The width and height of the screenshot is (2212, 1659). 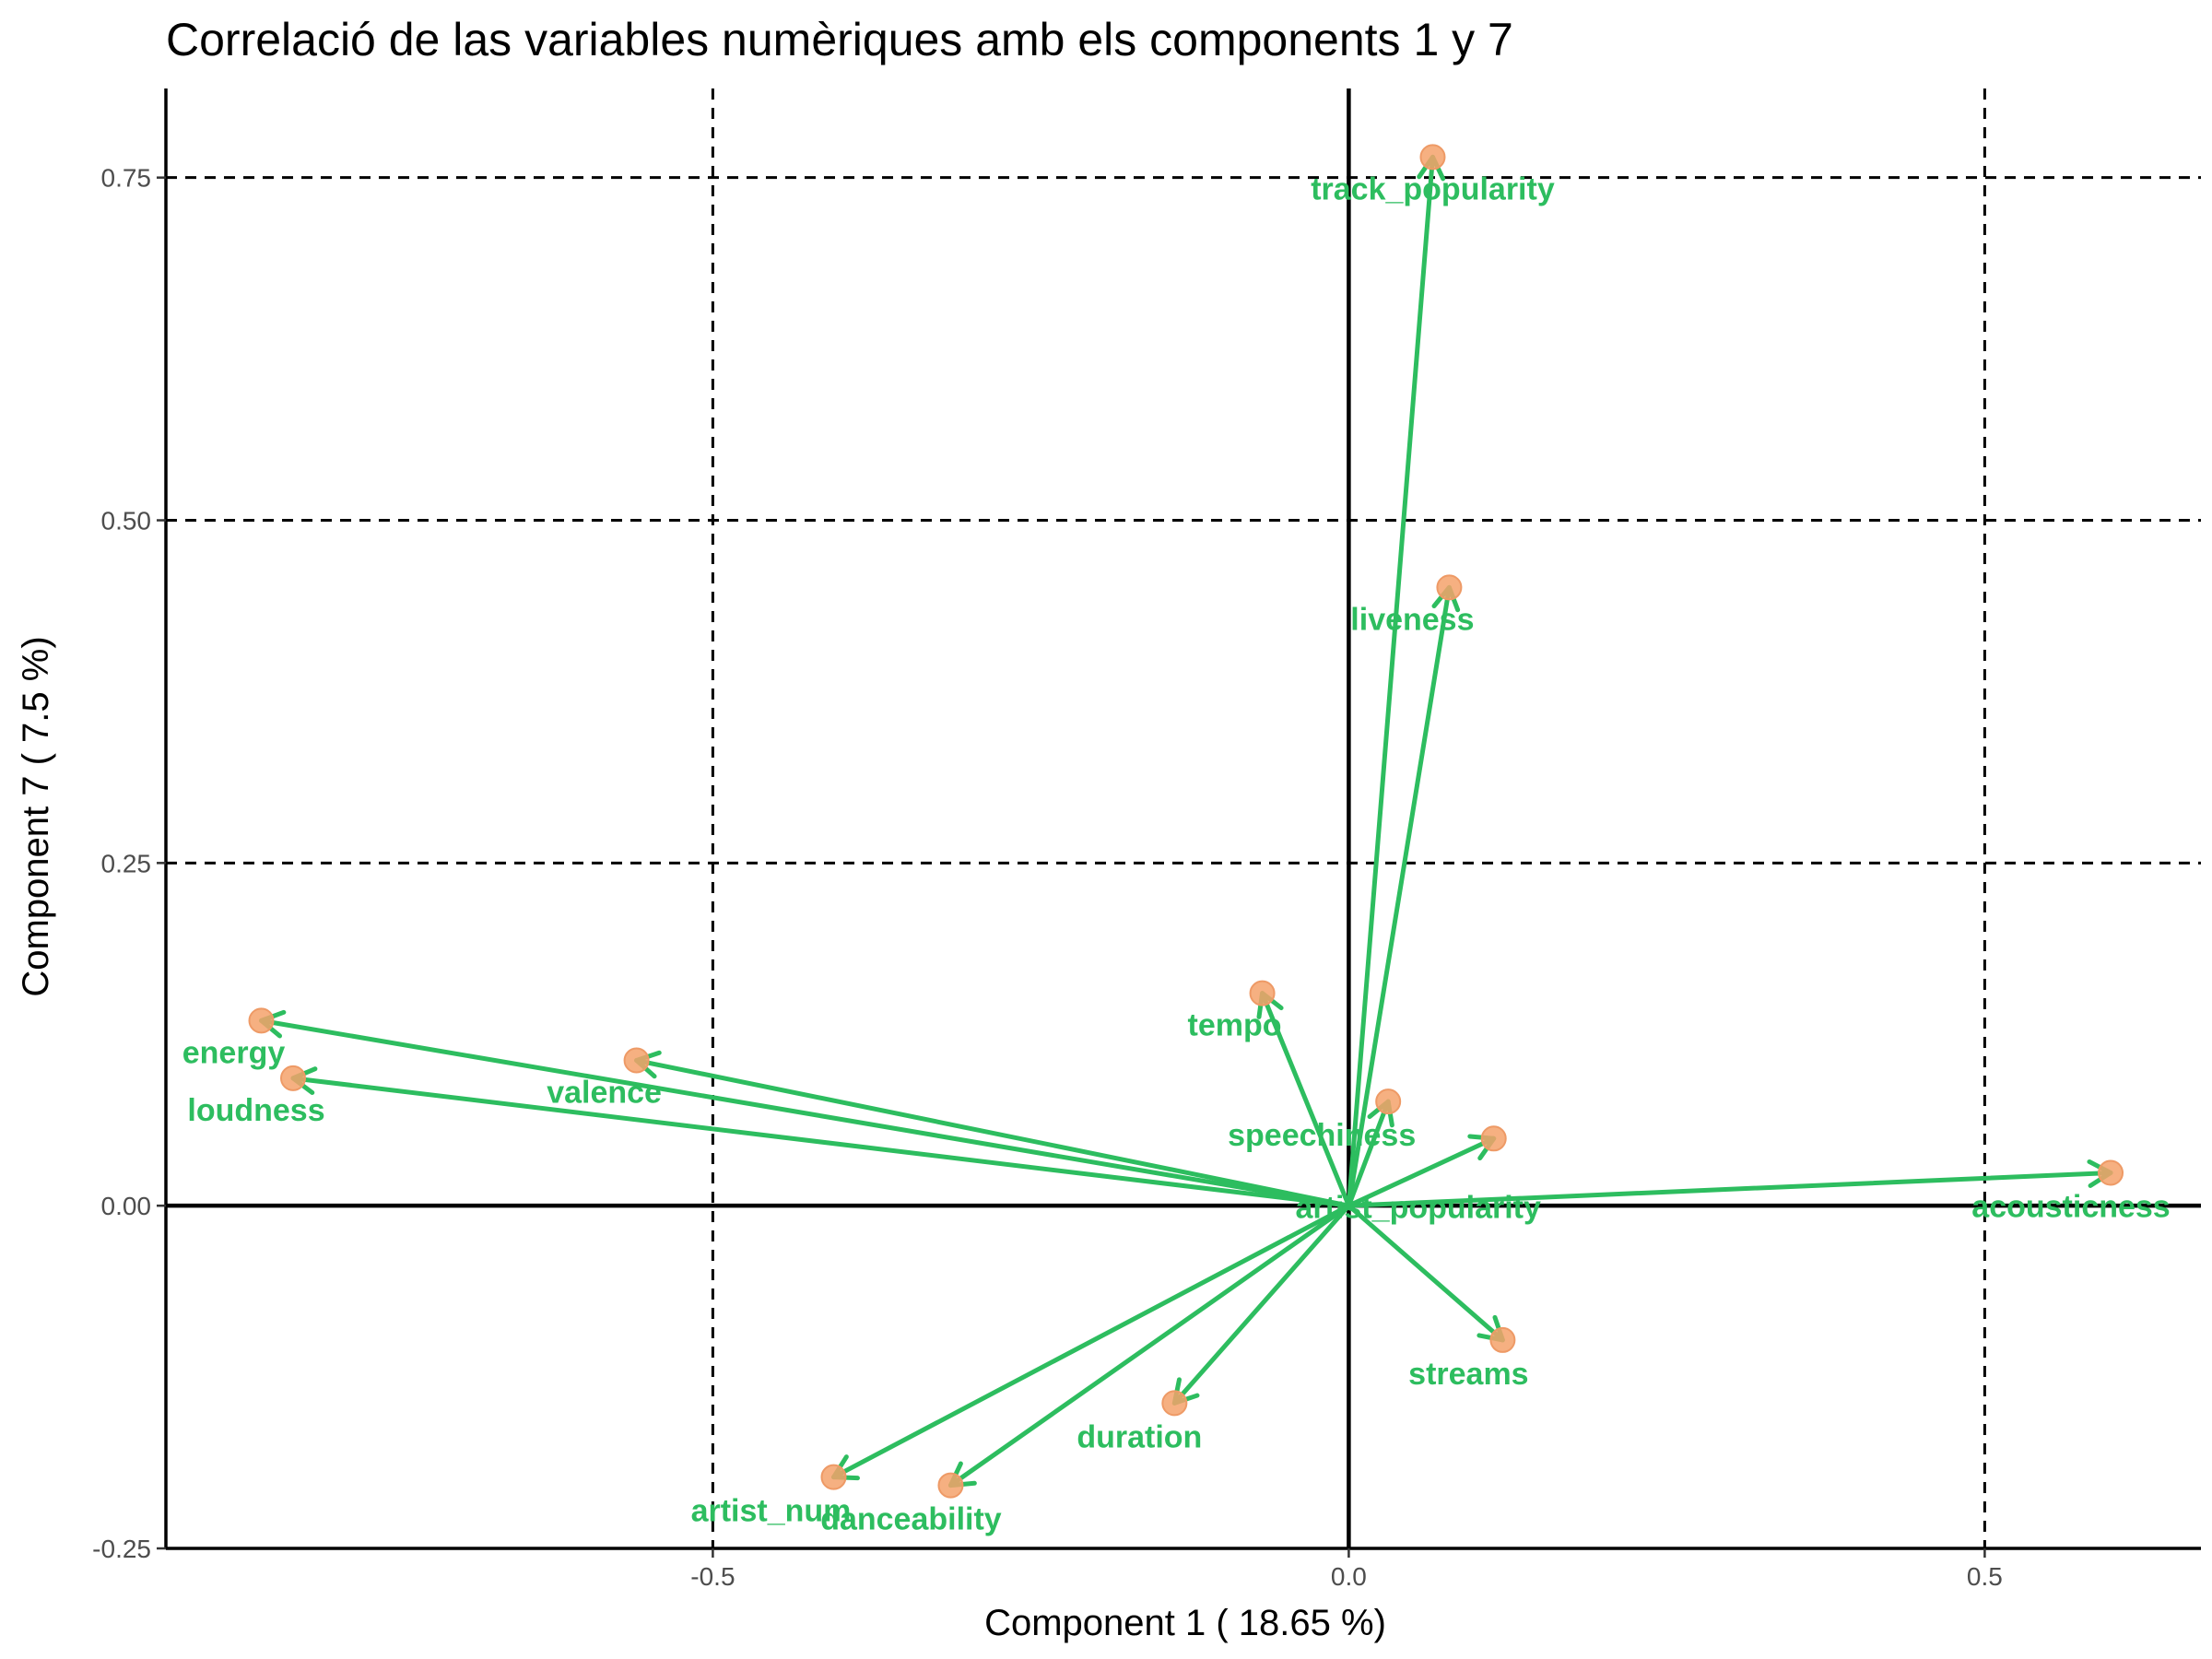 I want to click on y-tick-label: 0.00, so click(x=126, y=1206).